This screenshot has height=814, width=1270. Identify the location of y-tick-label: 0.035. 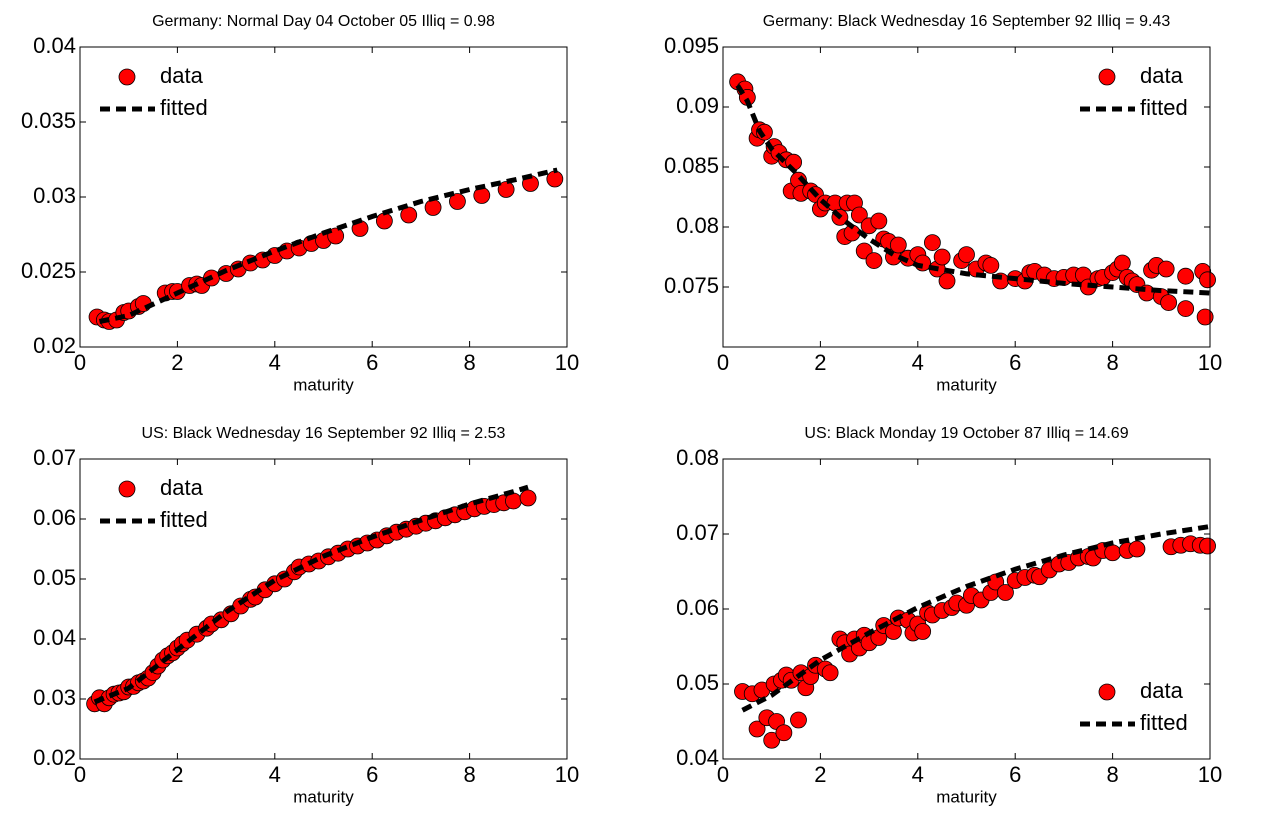
(48, 120).